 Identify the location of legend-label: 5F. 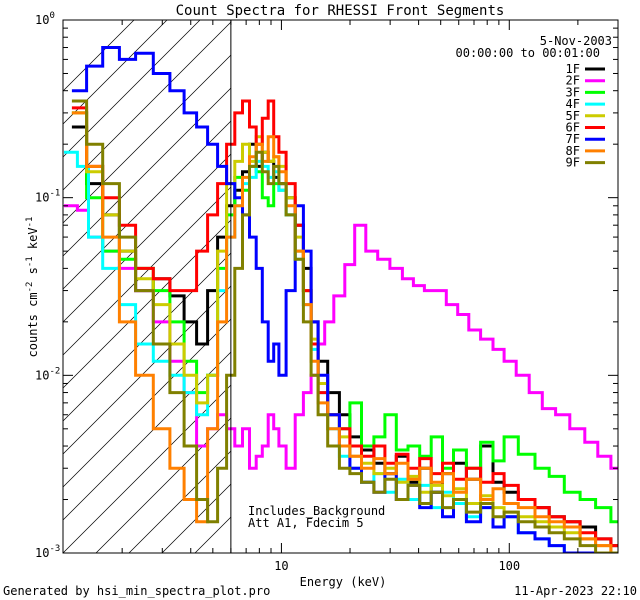
(573, 116).